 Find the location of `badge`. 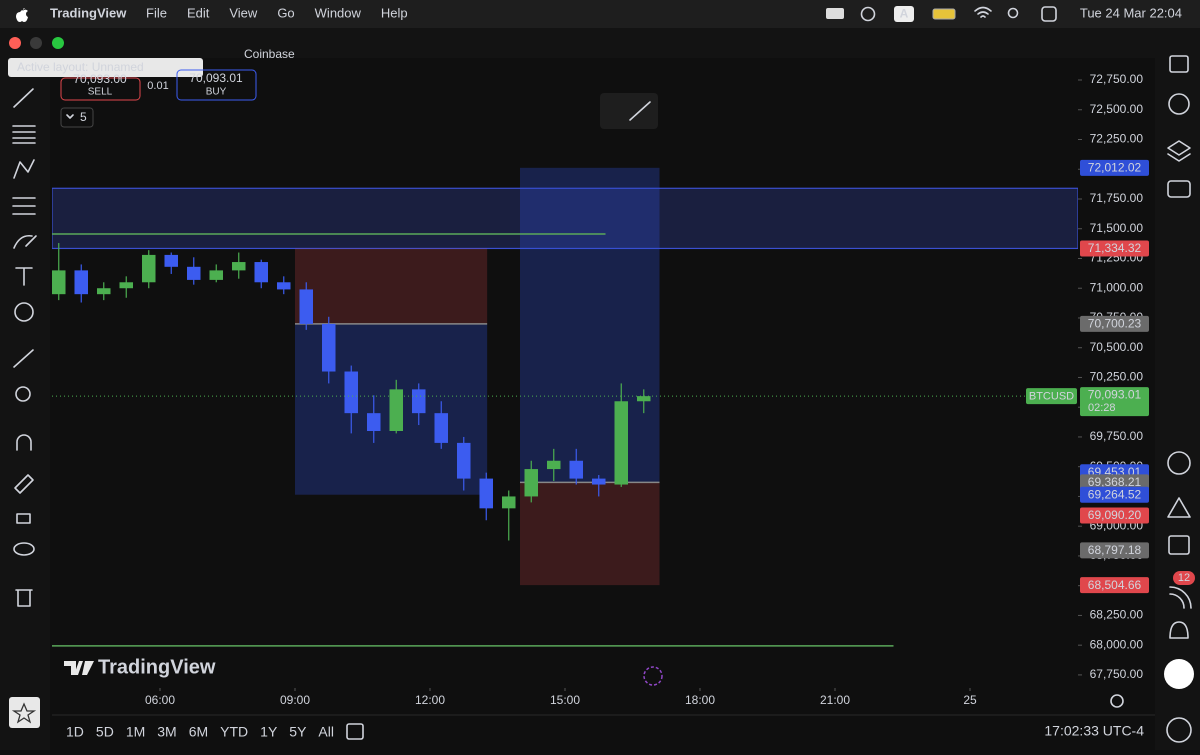

badge is located at coordinates (1184, 578).